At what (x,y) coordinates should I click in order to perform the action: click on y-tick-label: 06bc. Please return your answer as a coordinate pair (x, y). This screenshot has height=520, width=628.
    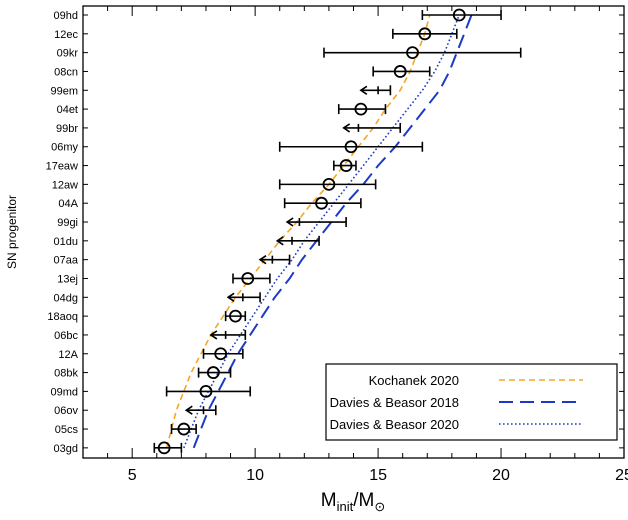
    Looking at the image, I should click on (66, 336).